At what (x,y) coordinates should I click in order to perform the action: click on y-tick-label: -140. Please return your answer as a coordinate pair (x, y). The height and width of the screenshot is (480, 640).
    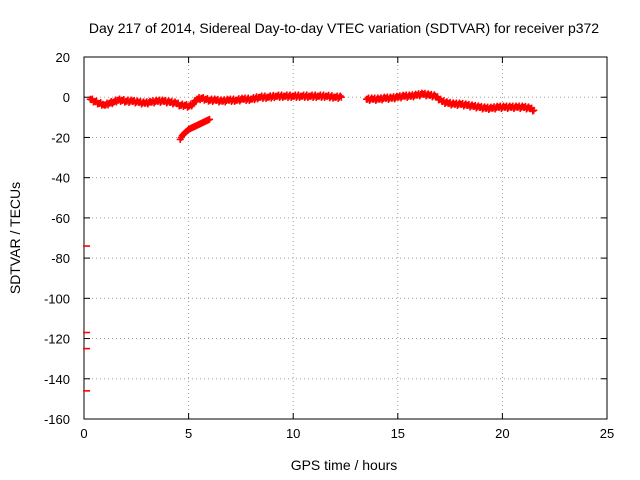
    Looking at the image, I should click on (57, 379).